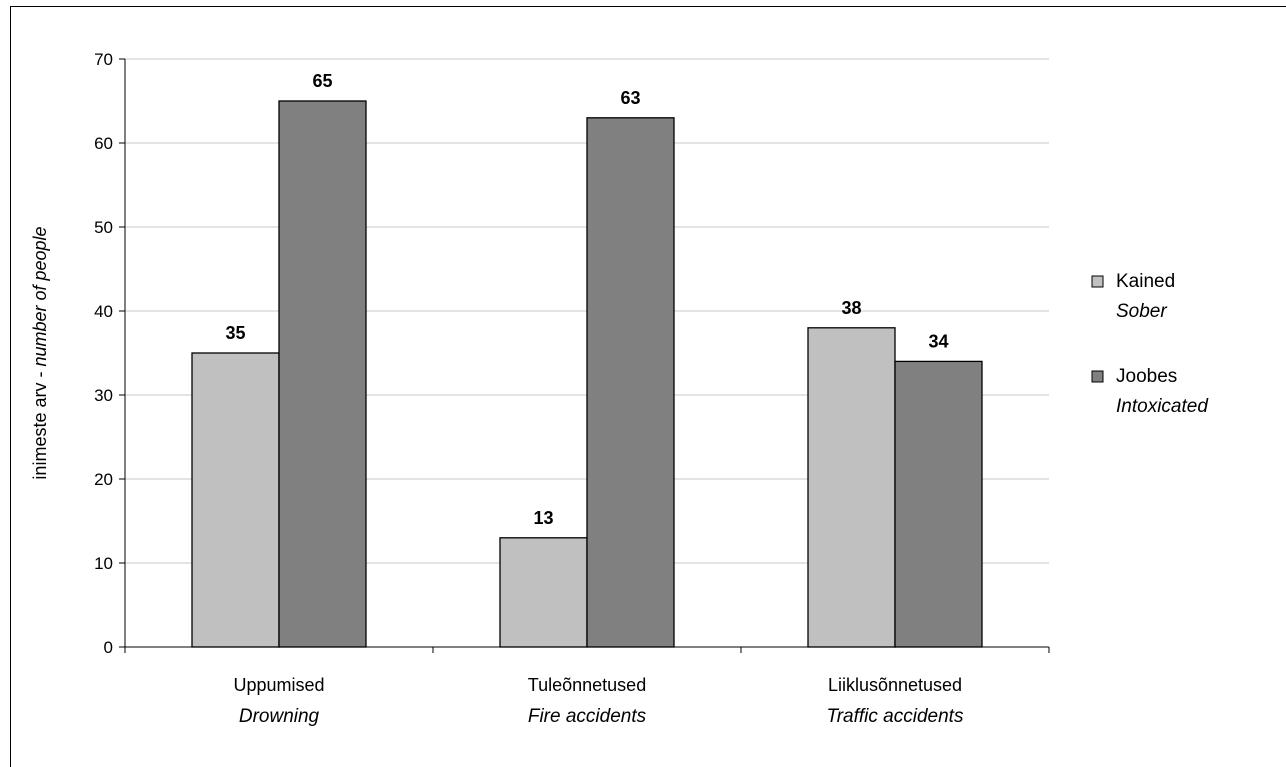 The image size is (1286, 767). I want to click on data-label: 13, so click(543, 518).